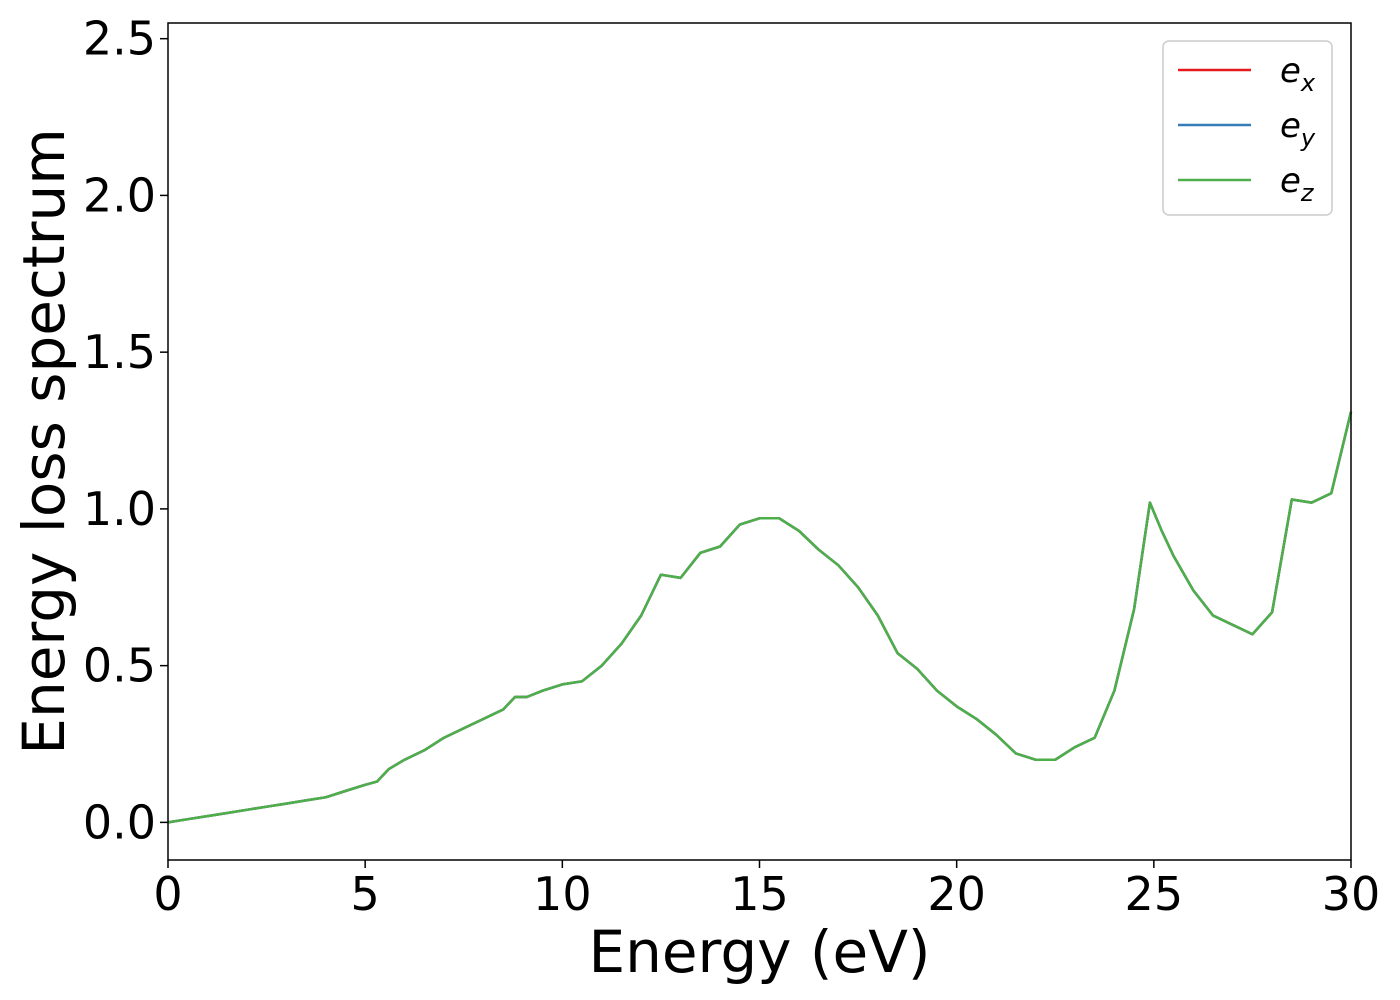 The height and width of the screenshot is (1000, 1400). What do you see at coordinates (1351, 894) in the screenshot?
I see `x-tick-label: 30` at bounding box center [1351, 894].